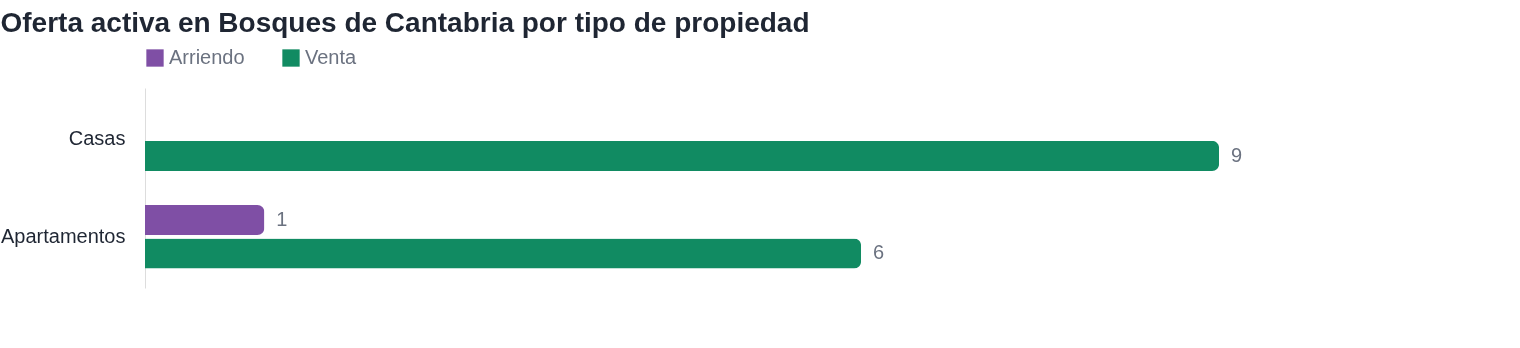 This screenshot has width=1520, height=348. I want to click on data-label: 1, so click(282, 219).